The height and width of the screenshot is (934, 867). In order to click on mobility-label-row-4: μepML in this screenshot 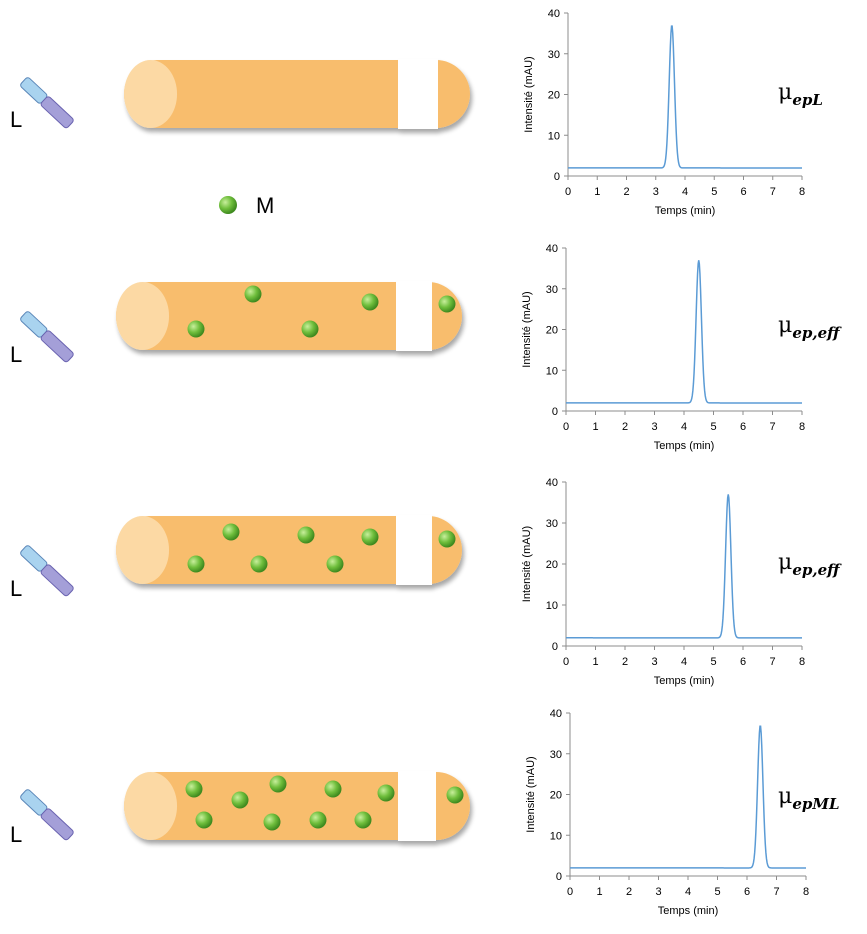, I will do `click(809, 798)`.